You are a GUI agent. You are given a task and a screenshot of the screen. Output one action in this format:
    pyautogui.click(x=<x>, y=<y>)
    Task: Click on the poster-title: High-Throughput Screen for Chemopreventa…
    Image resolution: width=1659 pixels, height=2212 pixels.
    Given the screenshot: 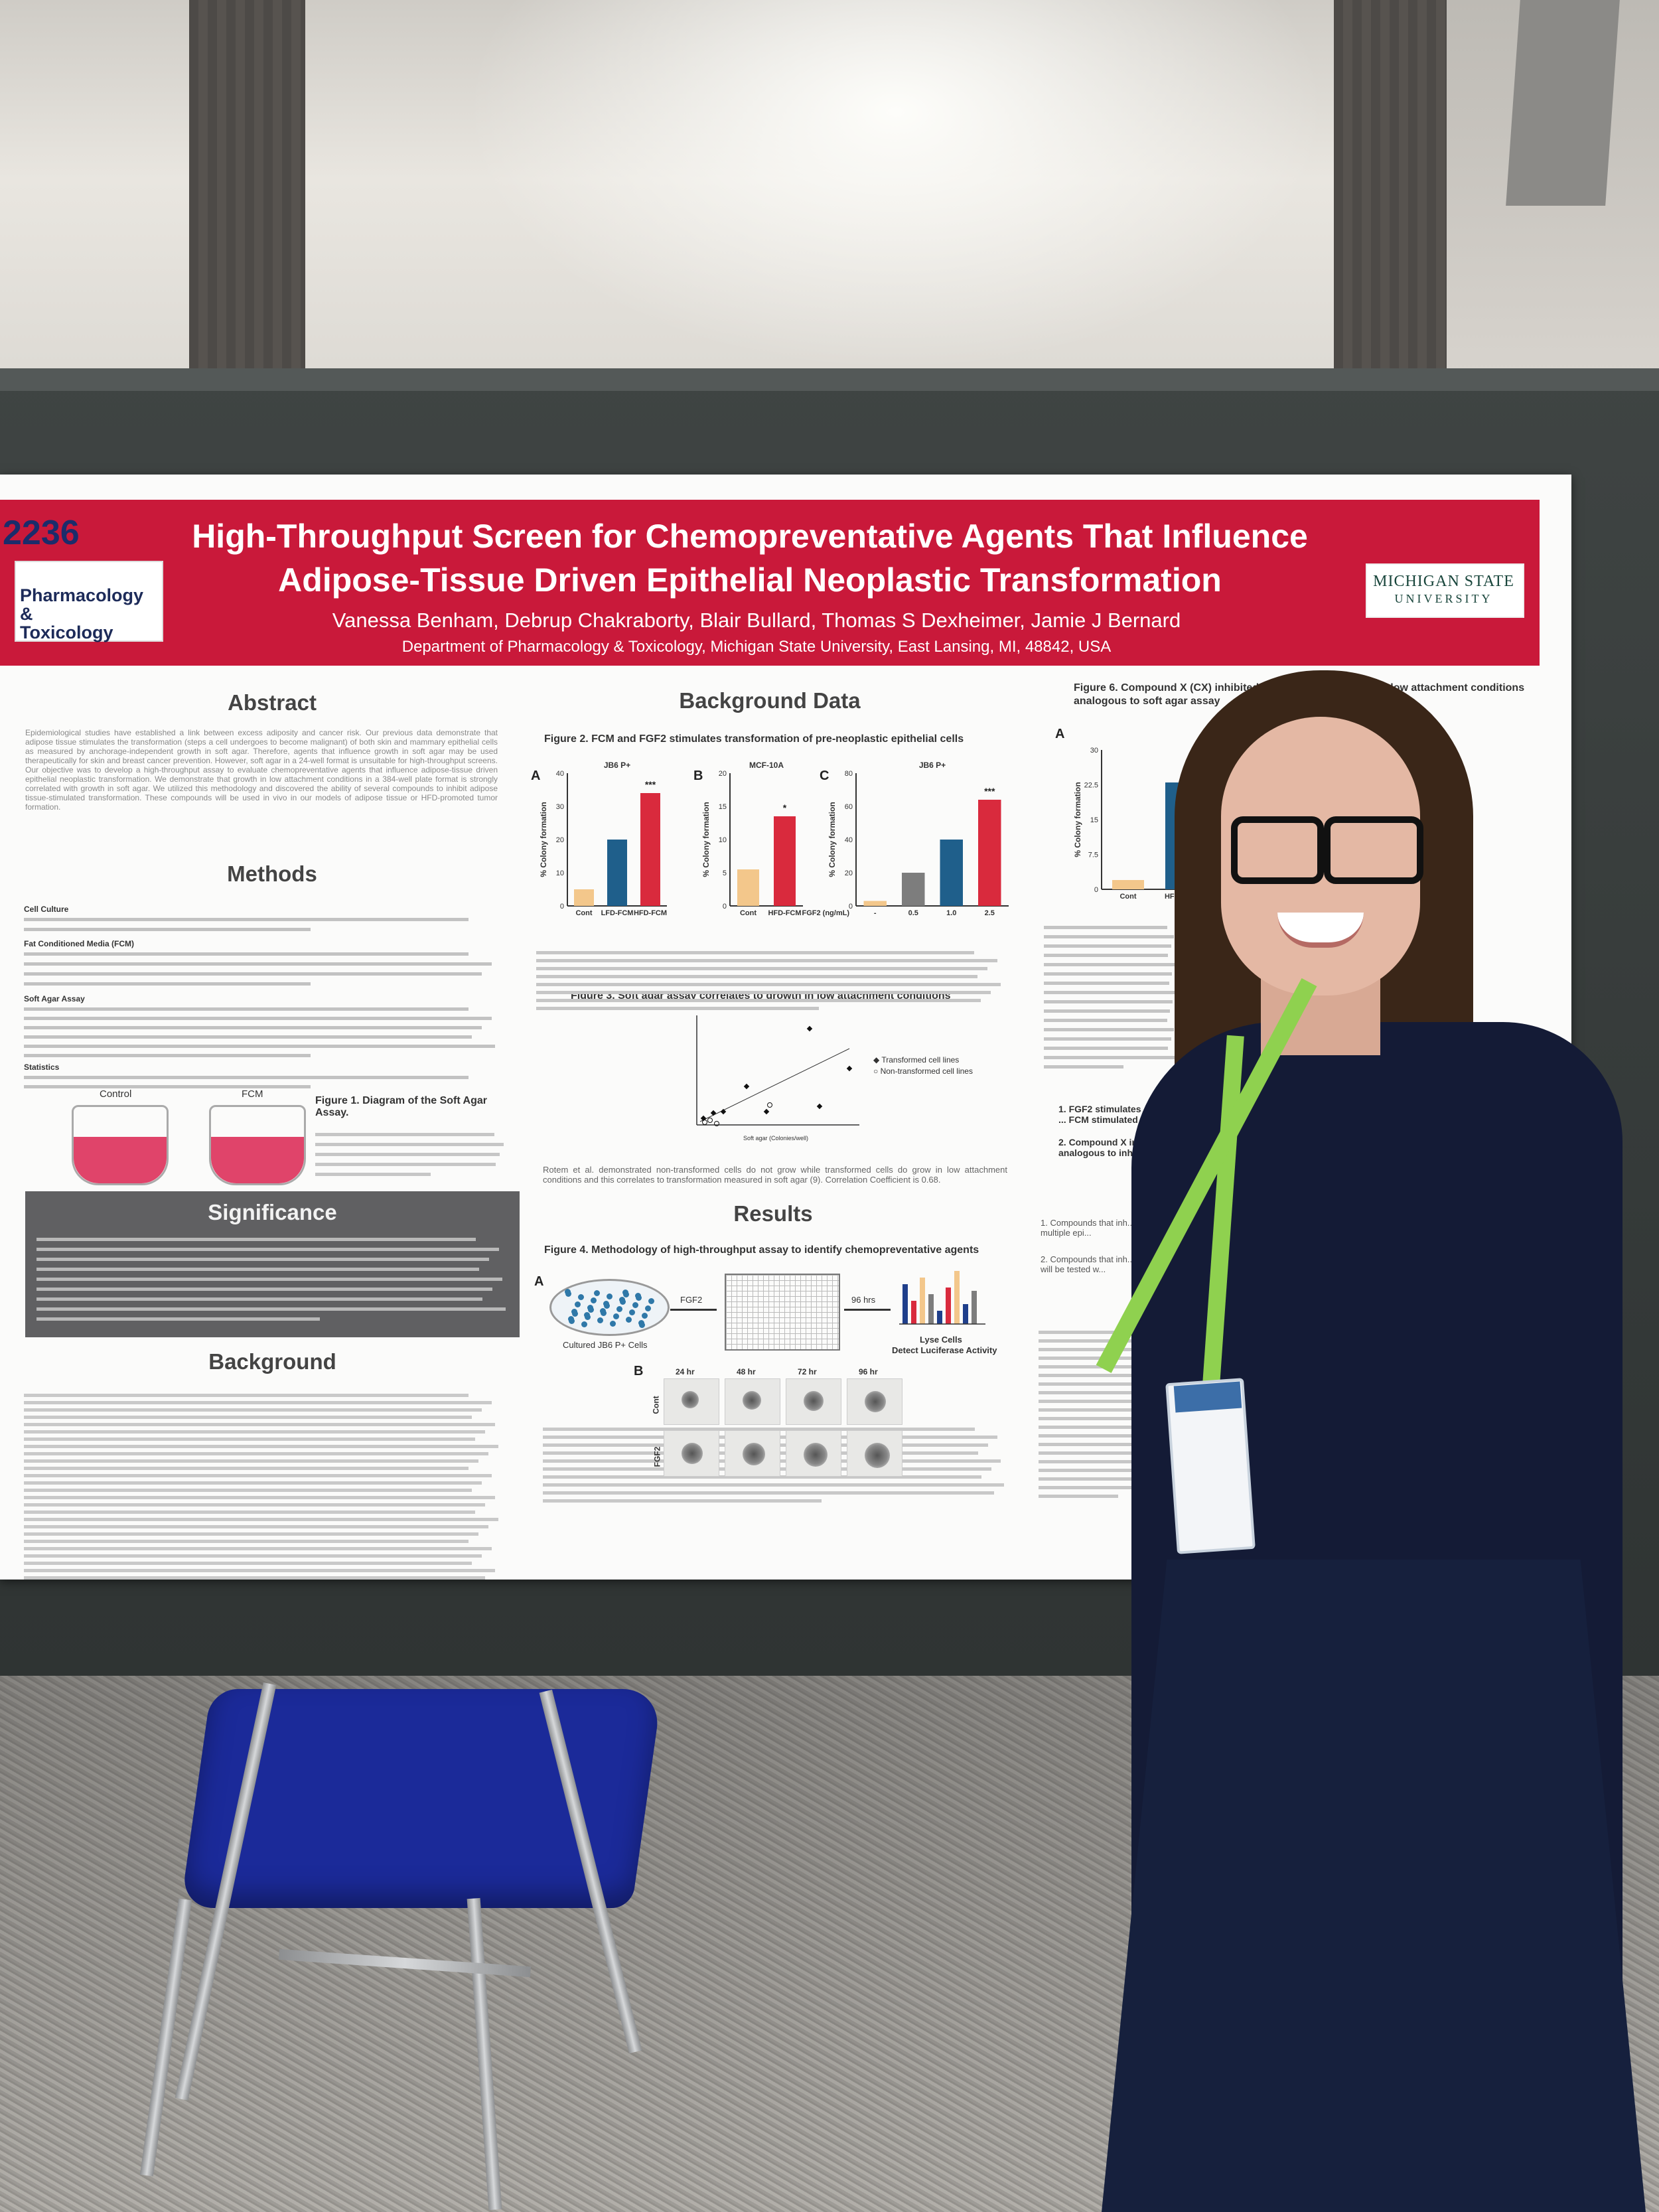 What is the action you would take?
    pyautogui.click(x=750, y=558)
    